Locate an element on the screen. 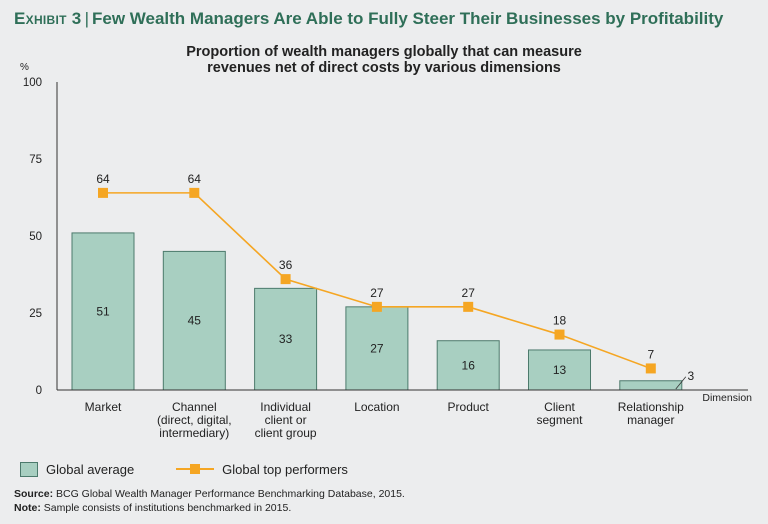 This screenshot has width=768, height=524. bar-value-label: 13 is located at coordinates (560, 370).